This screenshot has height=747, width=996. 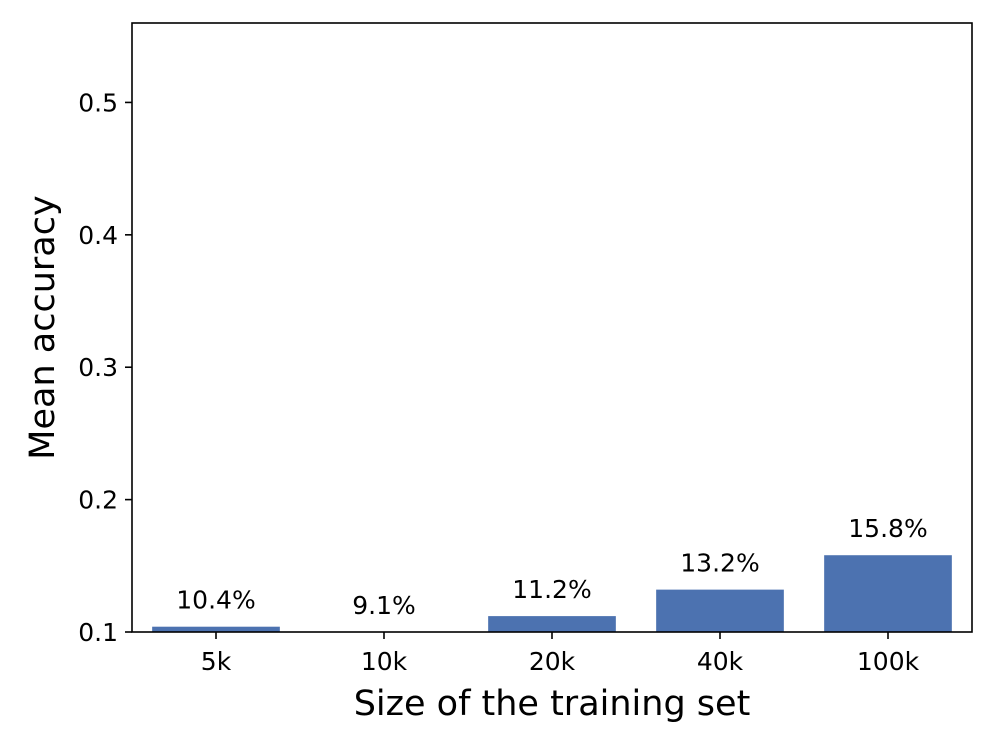 What do you see at coordinates (98, 500) in the screenshot?
I see `y-tick-label-1: 0.2` at bounding box center [98, 500].